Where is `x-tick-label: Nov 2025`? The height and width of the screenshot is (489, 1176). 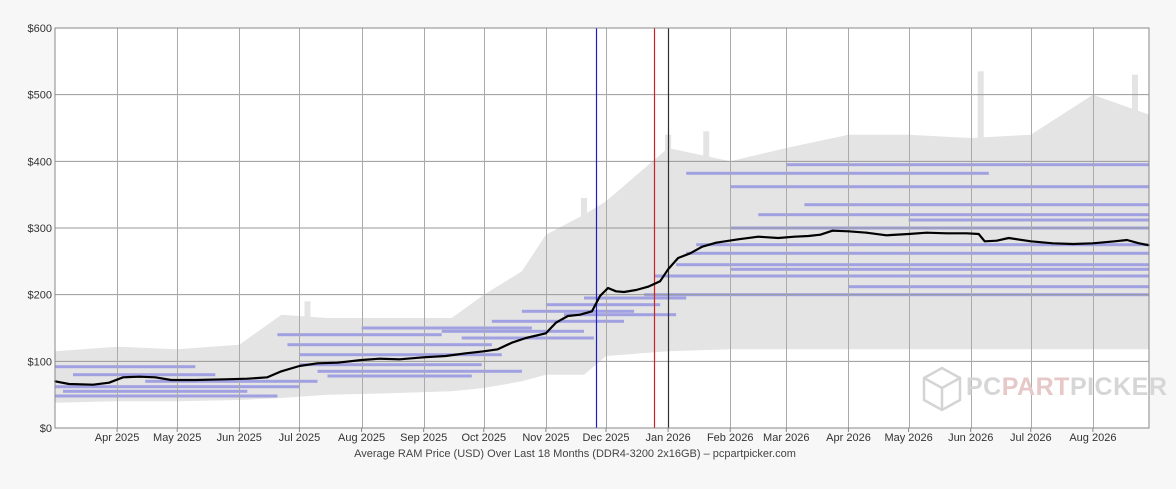
x-tick-label: Nov 2025 is located at coordinates (545, 438).